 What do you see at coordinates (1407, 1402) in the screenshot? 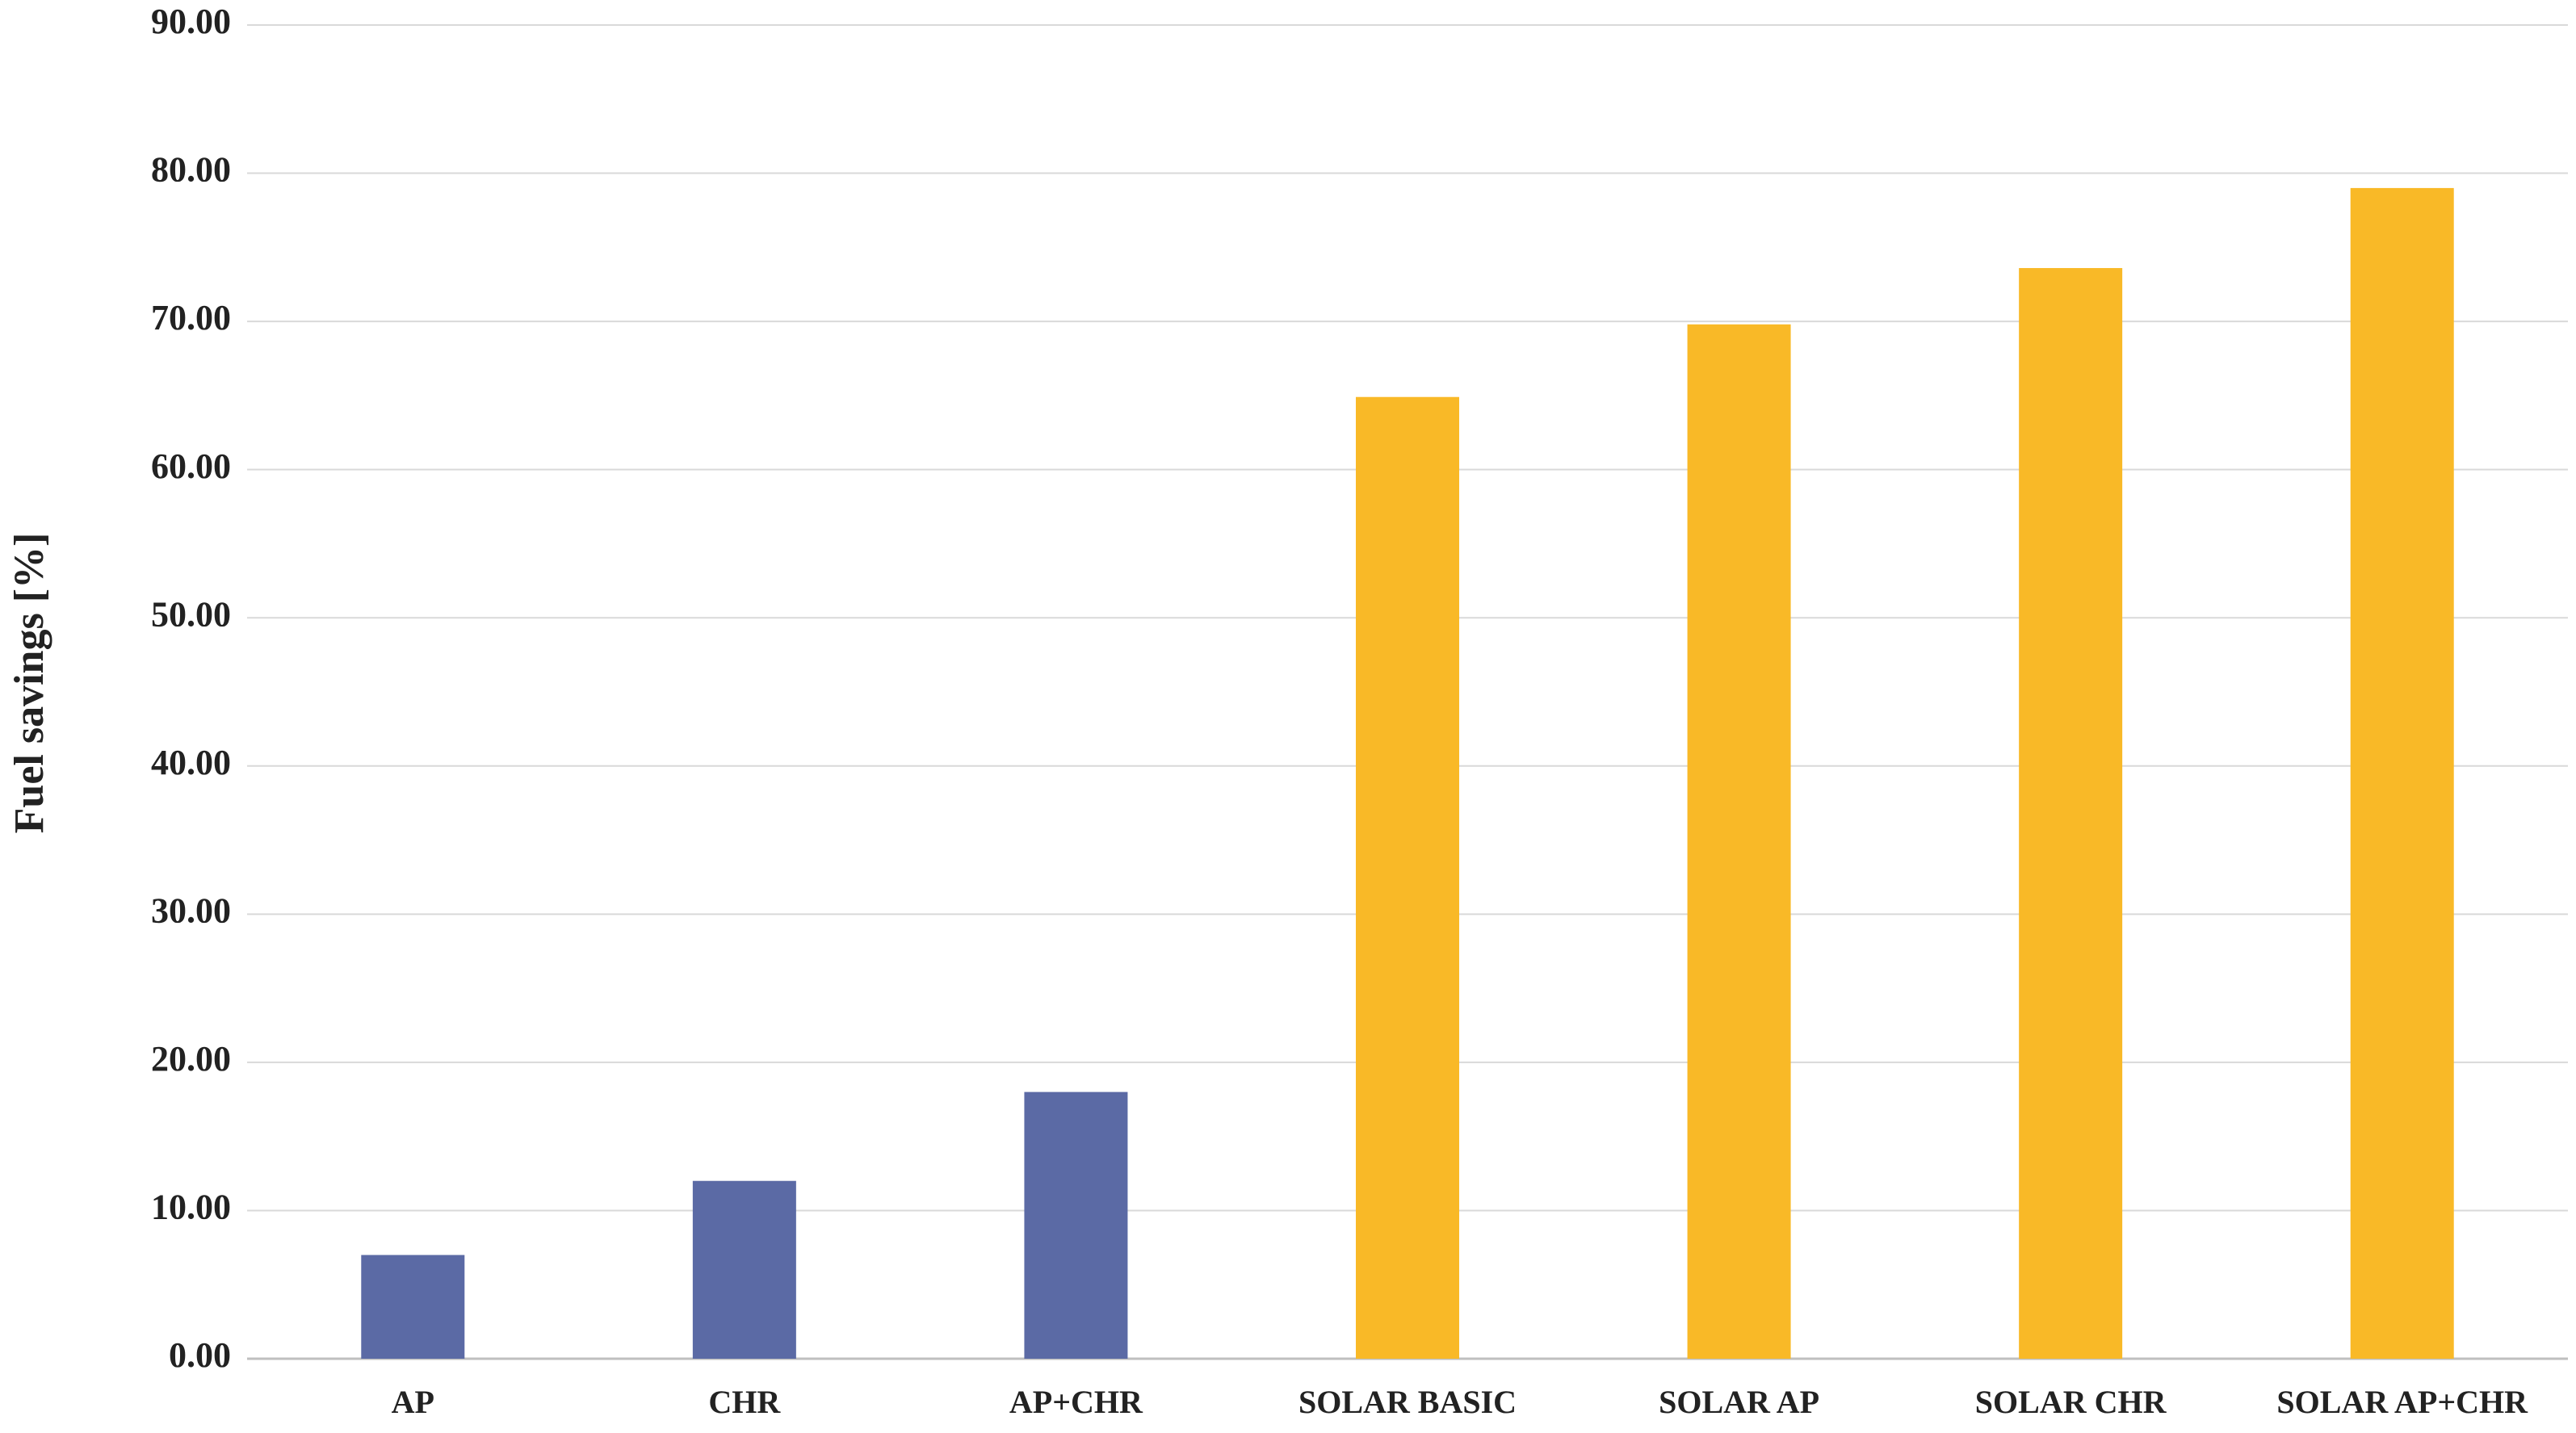
I see `x-tick-label: SOLAR BASIC` at bounding box center [1407, 1402].